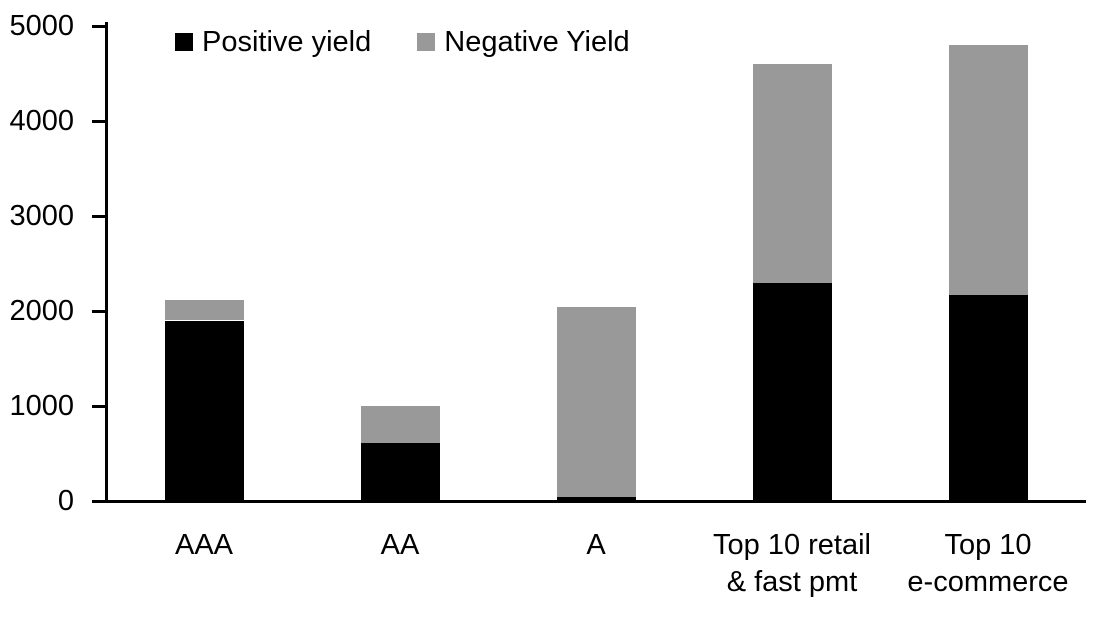  What do you see at coordinates (287, 42) in the screenshot?
I see `legend-label-positive-yield: Positive yield` at bounding box center [287, 42].